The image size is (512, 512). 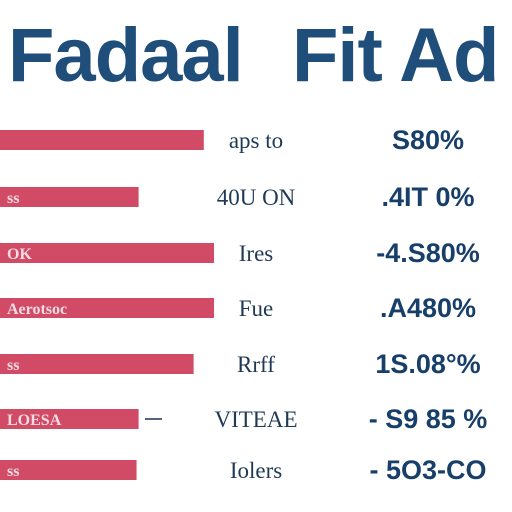 What do you see at coordinates (19, 254) in the screenshot?
I see `bar-label: OK` at bounding box center [19, 254].